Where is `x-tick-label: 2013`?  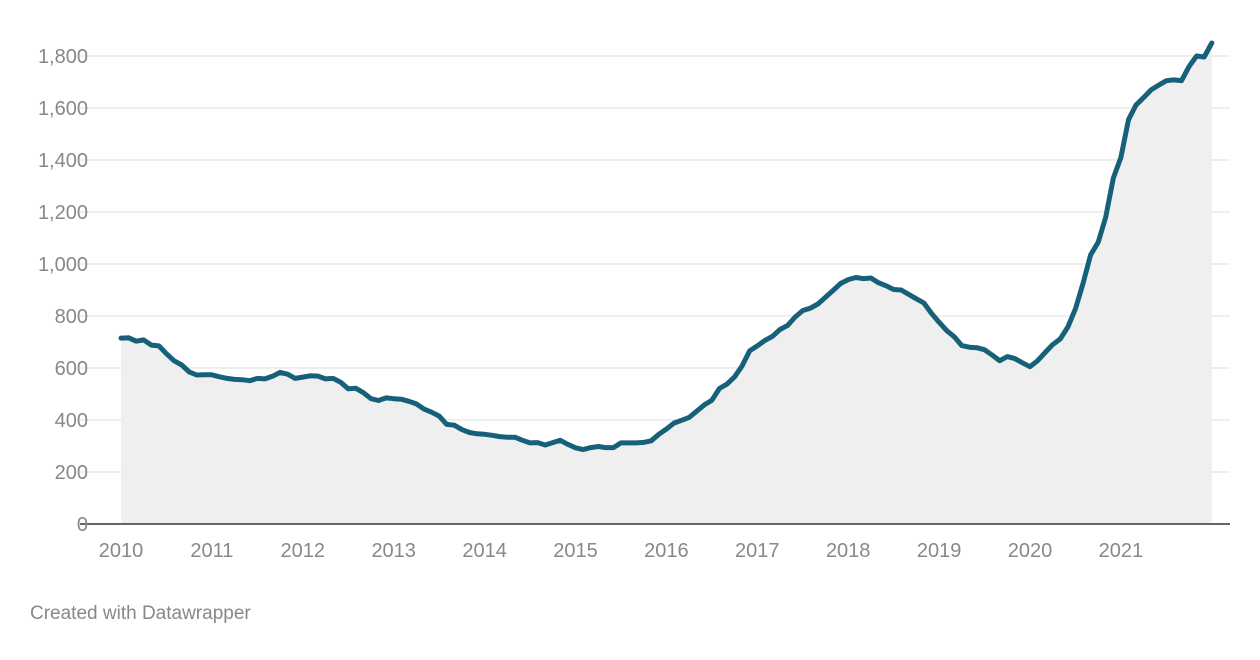
x-tick-label: 2013 is located at coordinates (393, 551).